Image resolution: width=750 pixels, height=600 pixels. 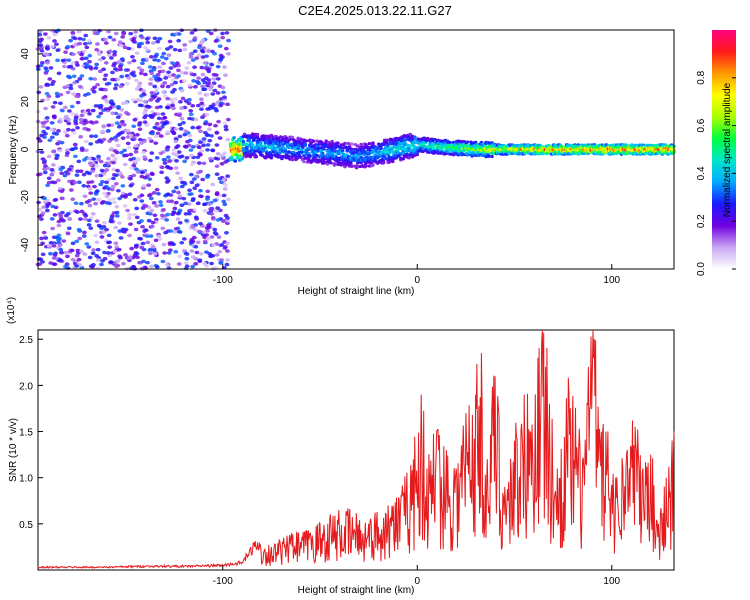 What do you see at coordinates (417, 275) in the screenshot?
I see `spectrogram-x-ticks: -100 0 100` at bounding box center [417, 275].